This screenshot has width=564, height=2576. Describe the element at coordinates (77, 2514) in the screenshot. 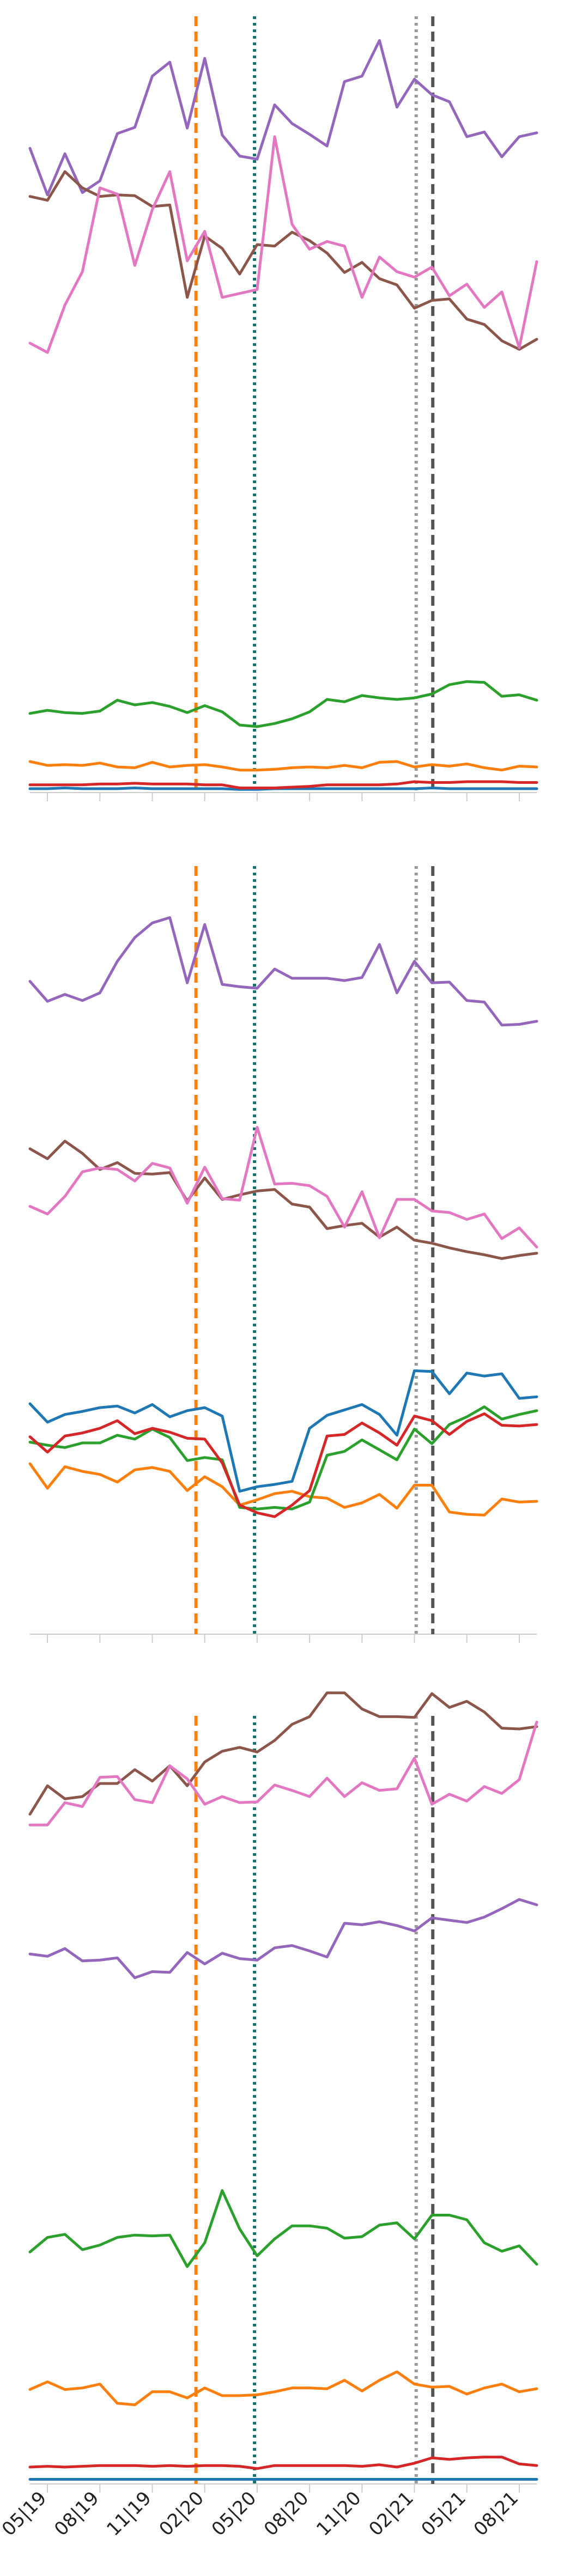

I see `x-tick-label: 08|19` at that location.